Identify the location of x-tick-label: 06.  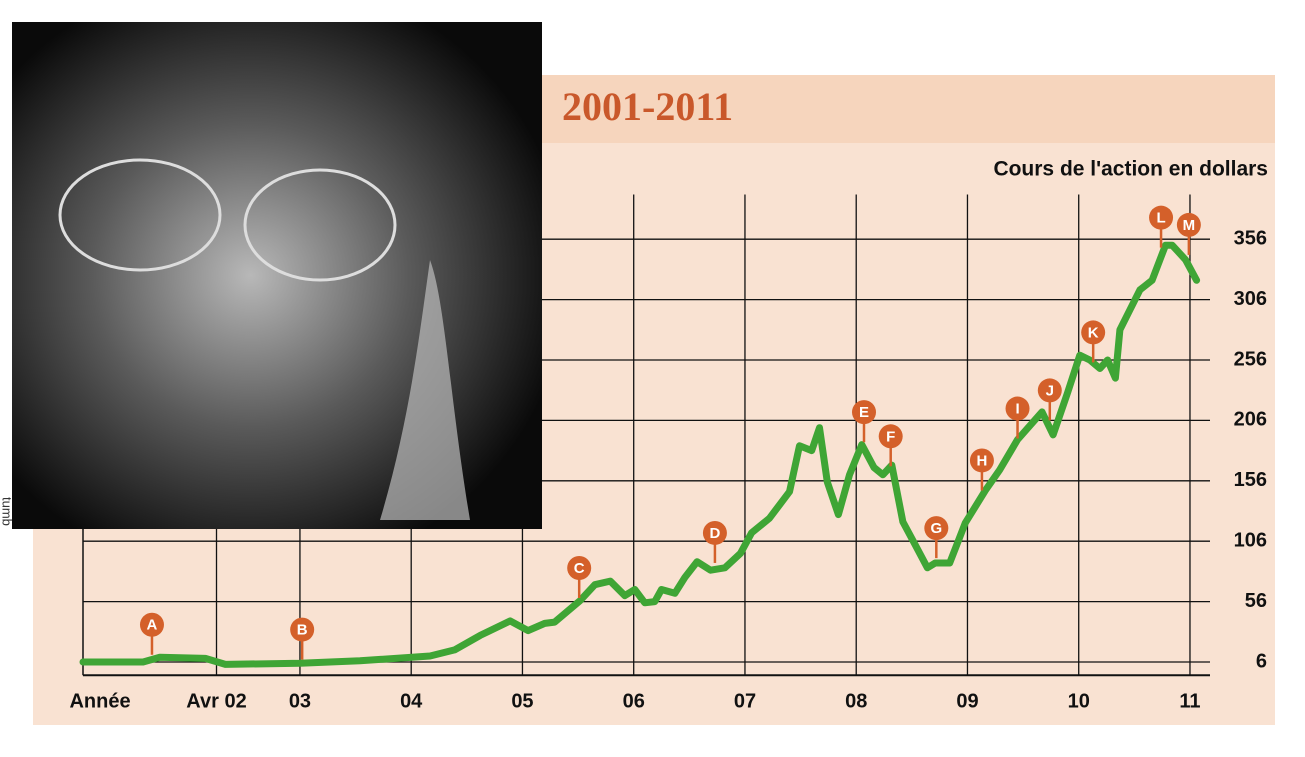
(634, 701).